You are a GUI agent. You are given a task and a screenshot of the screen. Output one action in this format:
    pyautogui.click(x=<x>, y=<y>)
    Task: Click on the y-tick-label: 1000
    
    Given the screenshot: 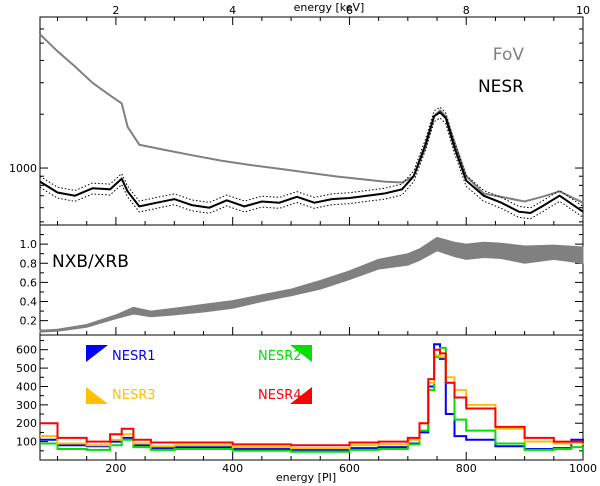 What is the action you would take?
    pyautogui.click(x=23, y=168)
    